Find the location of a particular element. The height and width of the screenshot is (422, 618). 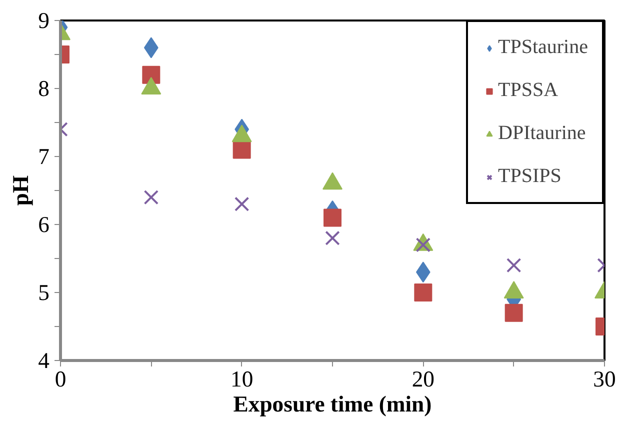

x-axis-title: Exposure time (min) is located at coordinates (332, 404).